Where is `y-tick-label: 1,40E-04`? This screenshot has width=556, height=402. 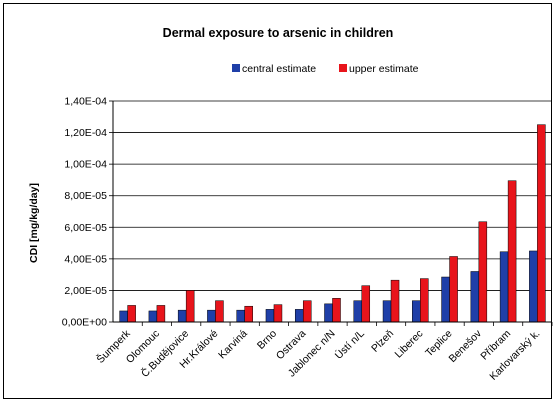 y-tick-label: 1,40E-04 is located at coordinates (85, 102).